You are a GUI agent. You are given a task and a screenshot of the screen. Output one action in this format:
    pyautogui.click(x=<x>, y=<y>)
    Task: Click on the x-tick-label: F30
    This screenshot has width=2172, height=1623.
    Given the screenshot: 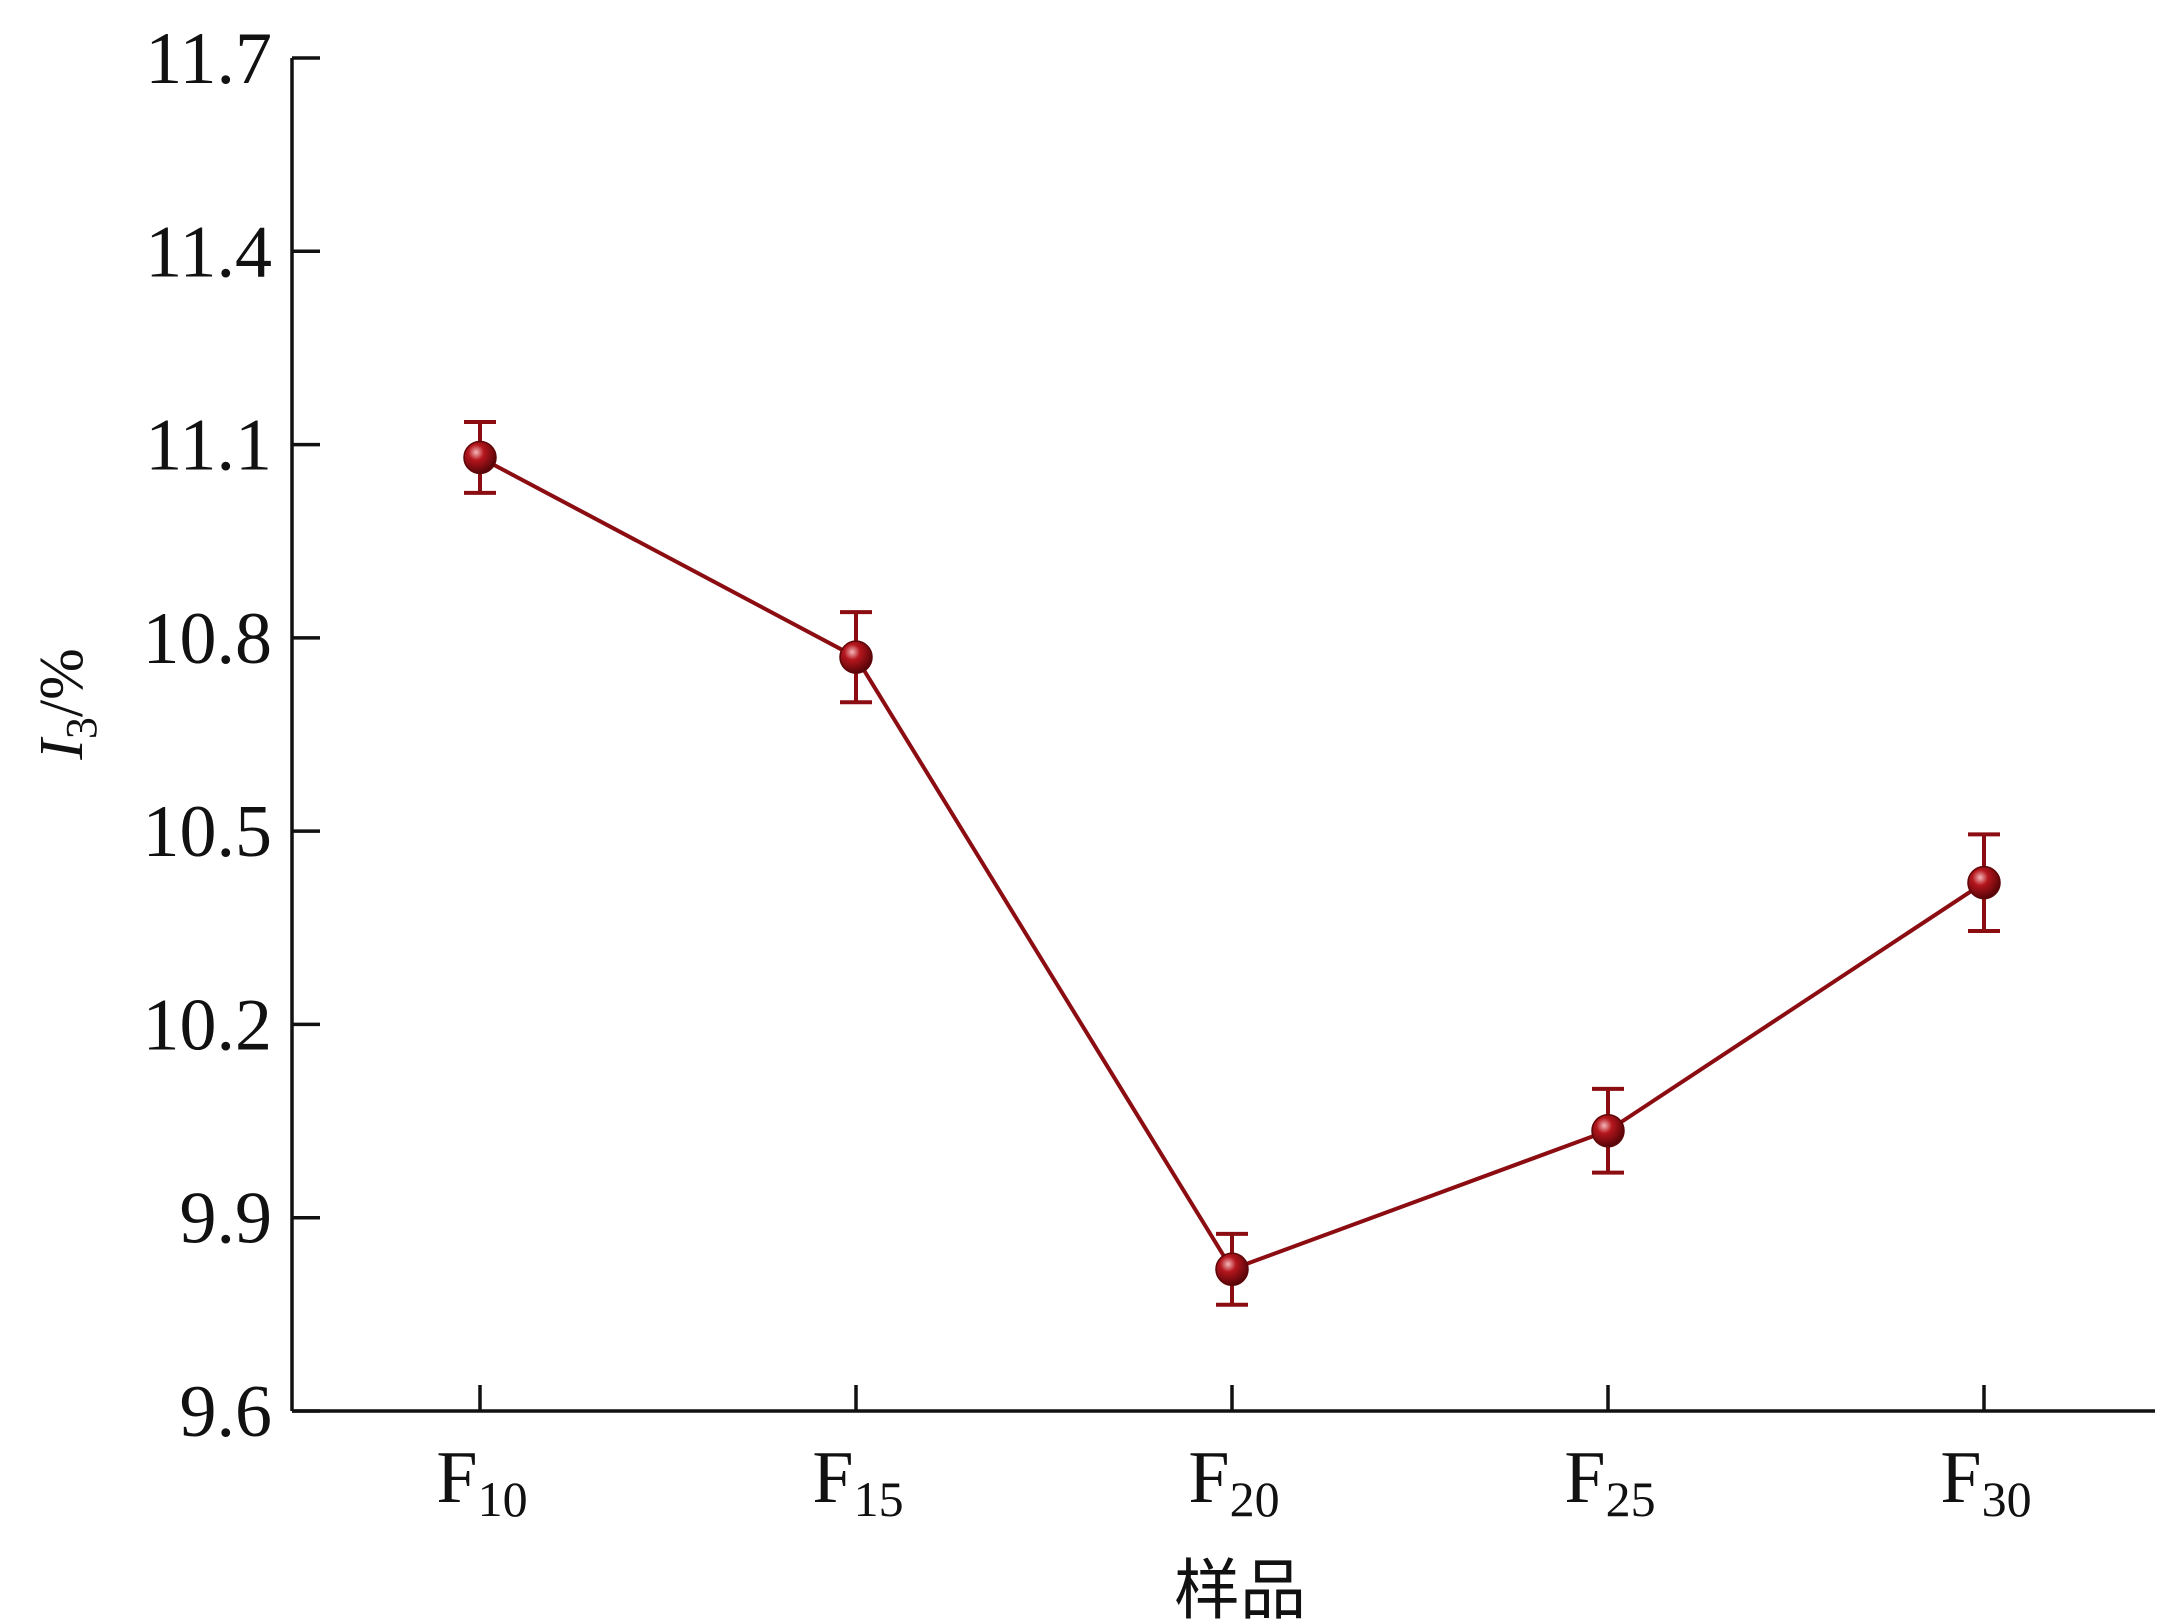 What is the action you would take?
    pyautogui.click(x=1985, y=1482)
    